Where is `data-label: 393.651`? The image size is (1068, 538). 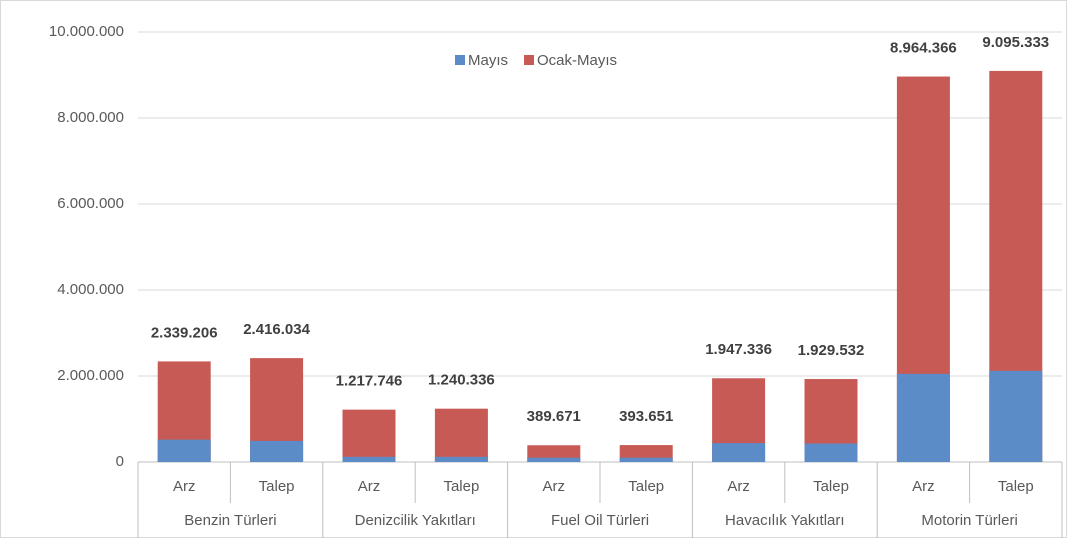 data-label: 393.651 is located at coordinates (646, 416).